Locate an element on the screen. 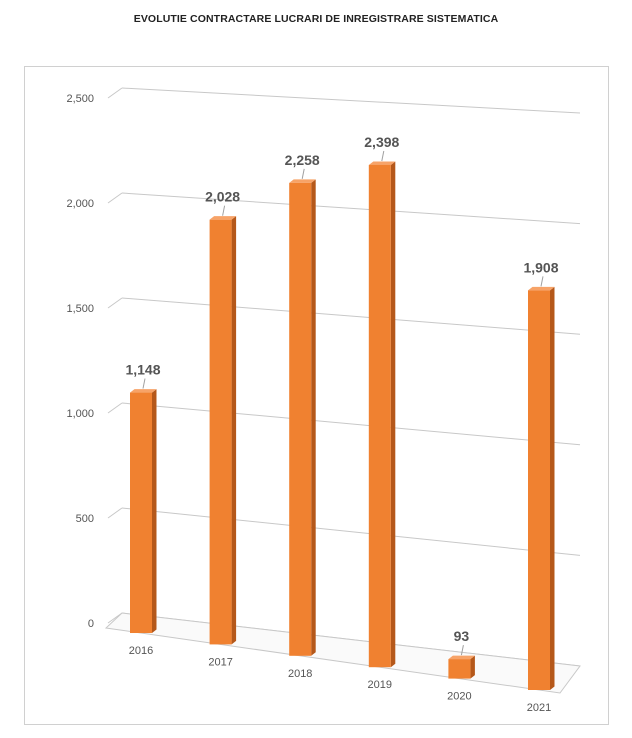 The height and width of the screenshot is (738, 632). x-tick-label: 2017 is located at coordinates (220, 662).